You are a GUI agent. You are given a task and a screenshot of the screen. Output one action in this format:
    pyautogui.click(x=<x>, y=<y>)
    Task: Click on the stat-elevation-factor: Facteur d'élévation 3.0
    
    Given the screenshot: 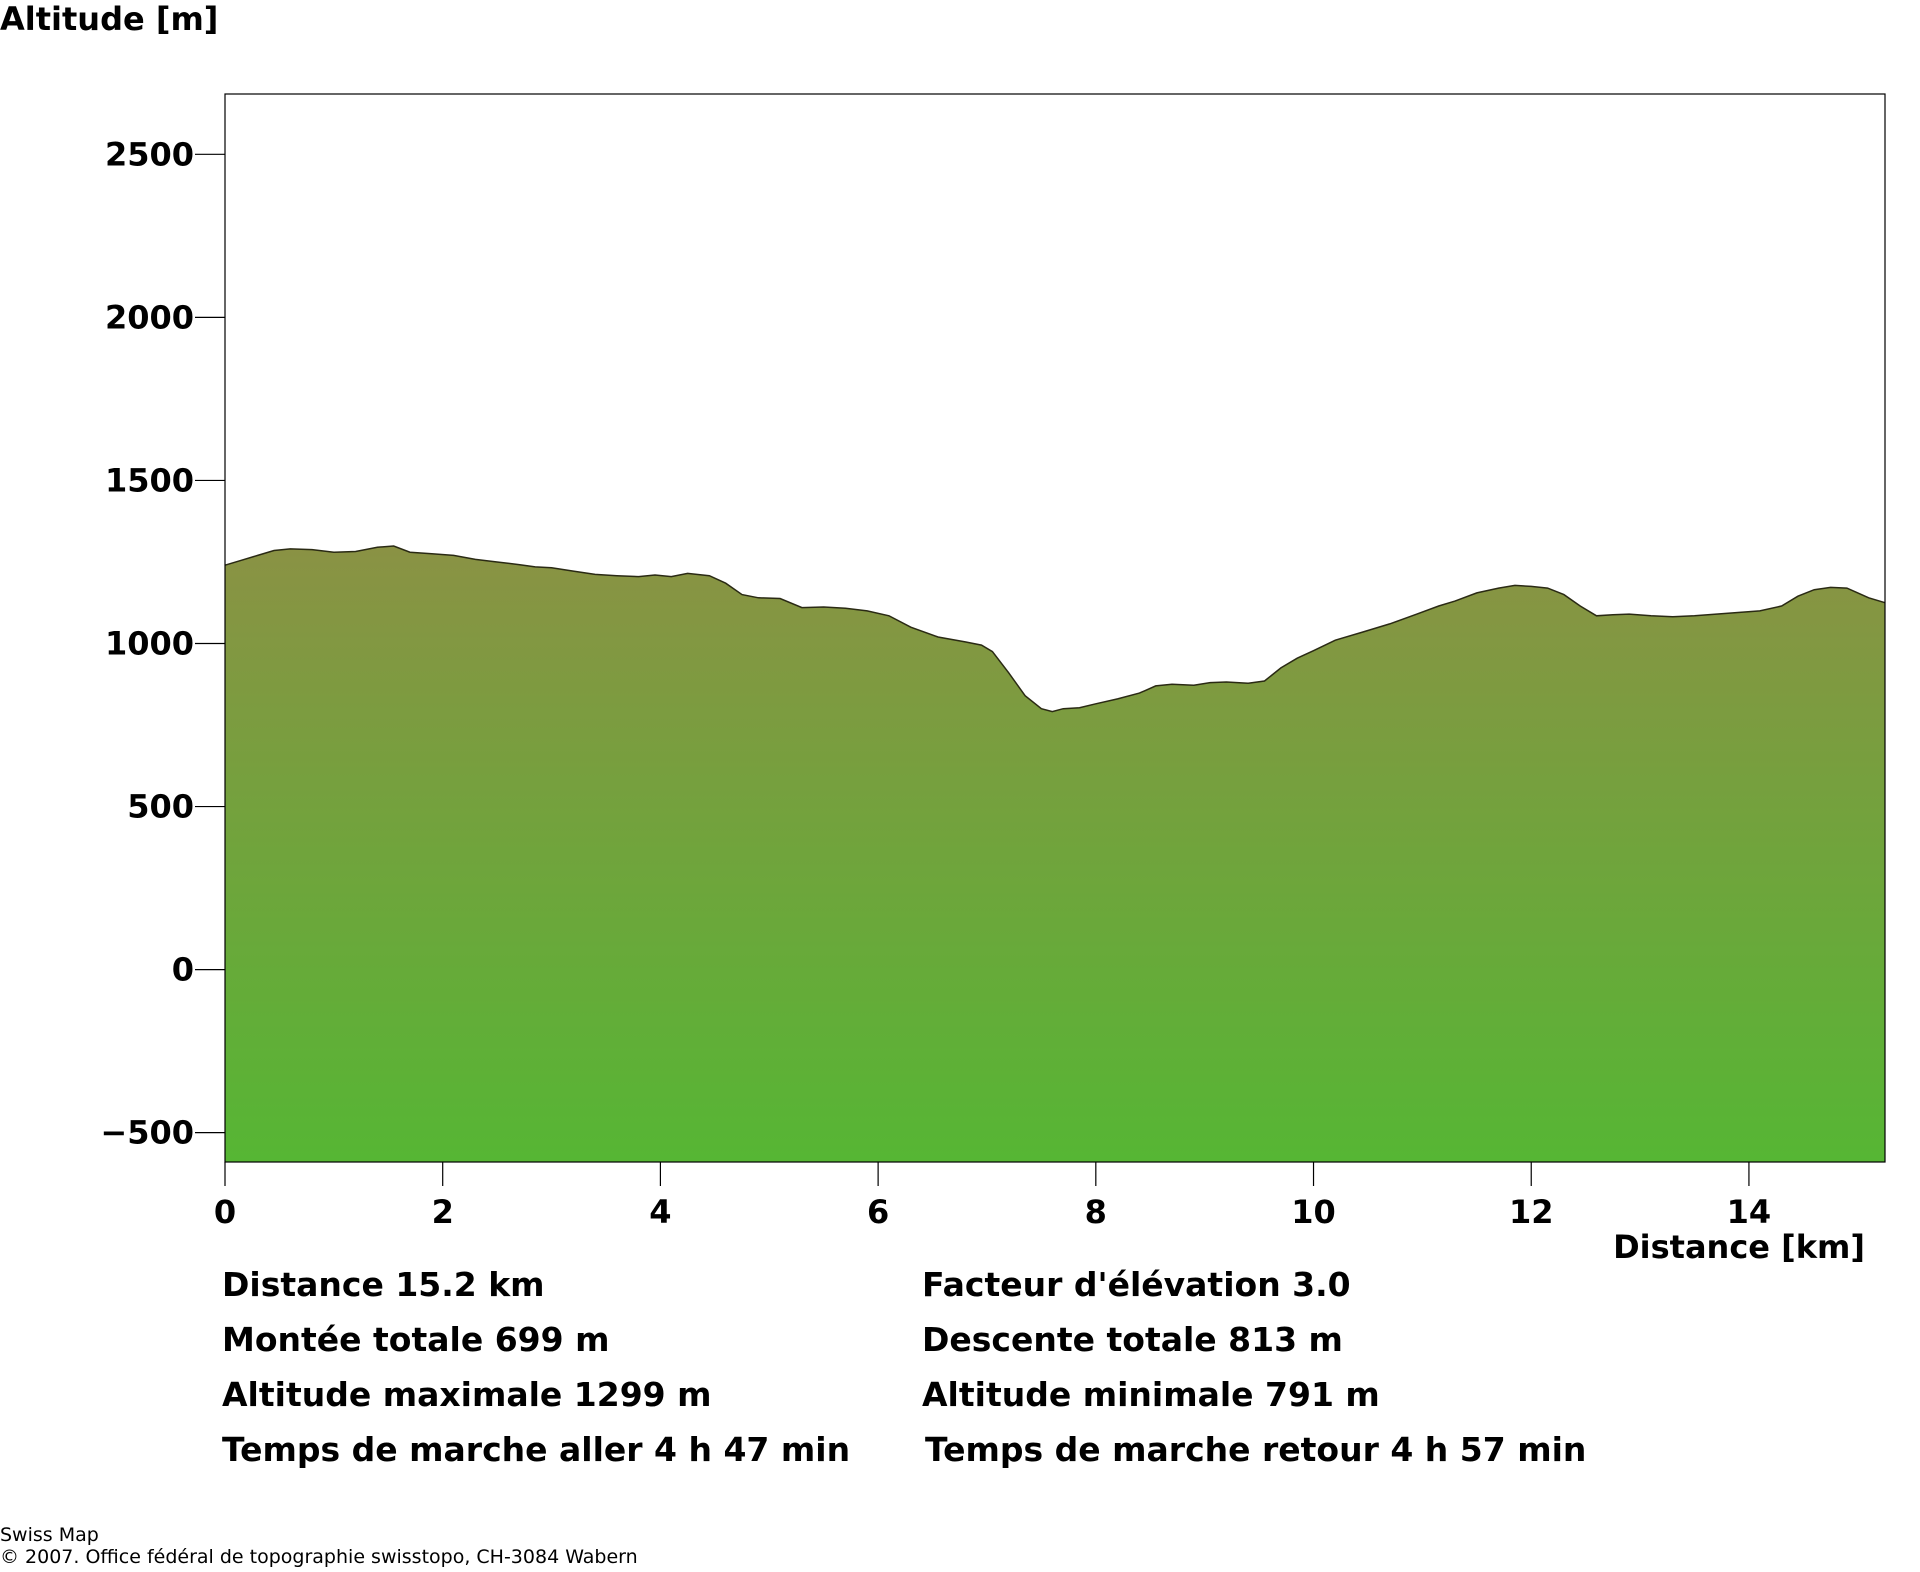 What is the action you would take?
    pyautogui.click(x=1136, y=1284)
    